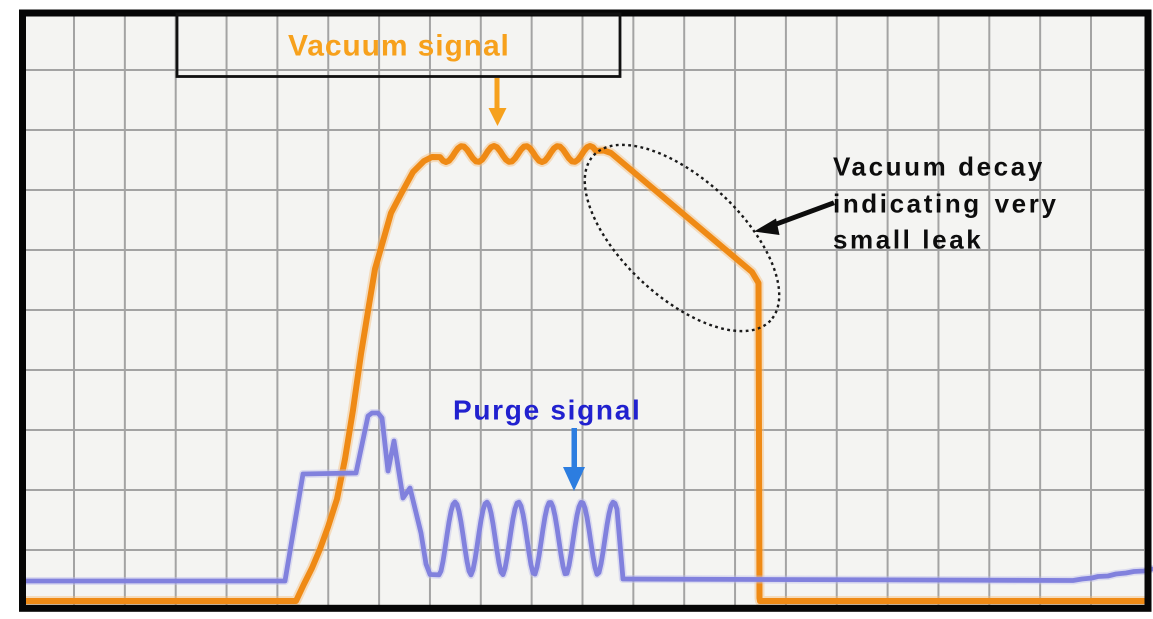 The height and width of the screenshot is (619, 1153). What do you see at coordinates (946, 204) in the screenshot?
I see `svg-text: indicating very` at bounding box center [946, 204].